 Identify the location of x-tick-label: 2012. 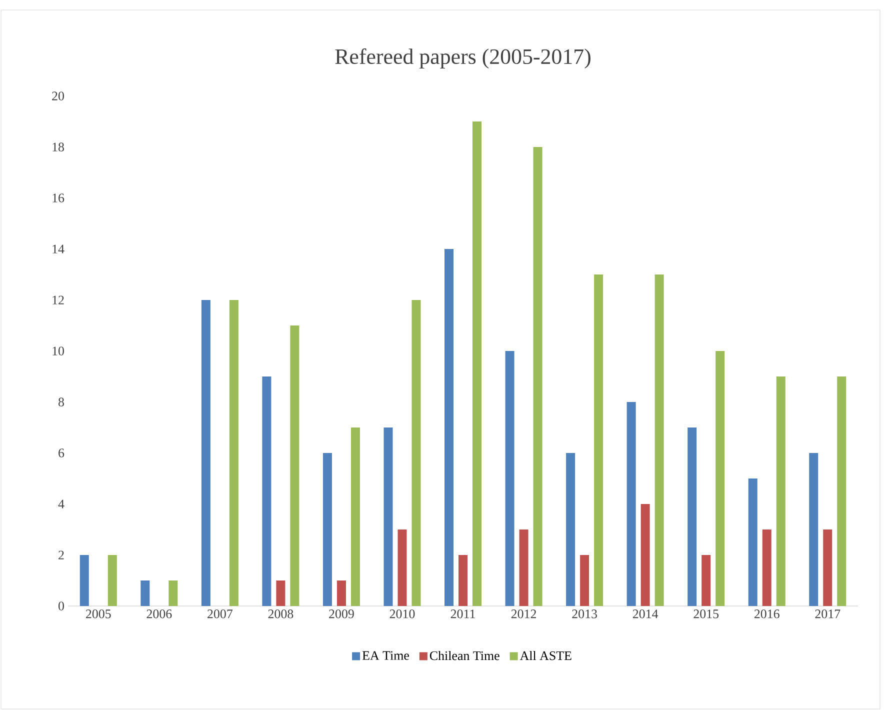
(523, 614).